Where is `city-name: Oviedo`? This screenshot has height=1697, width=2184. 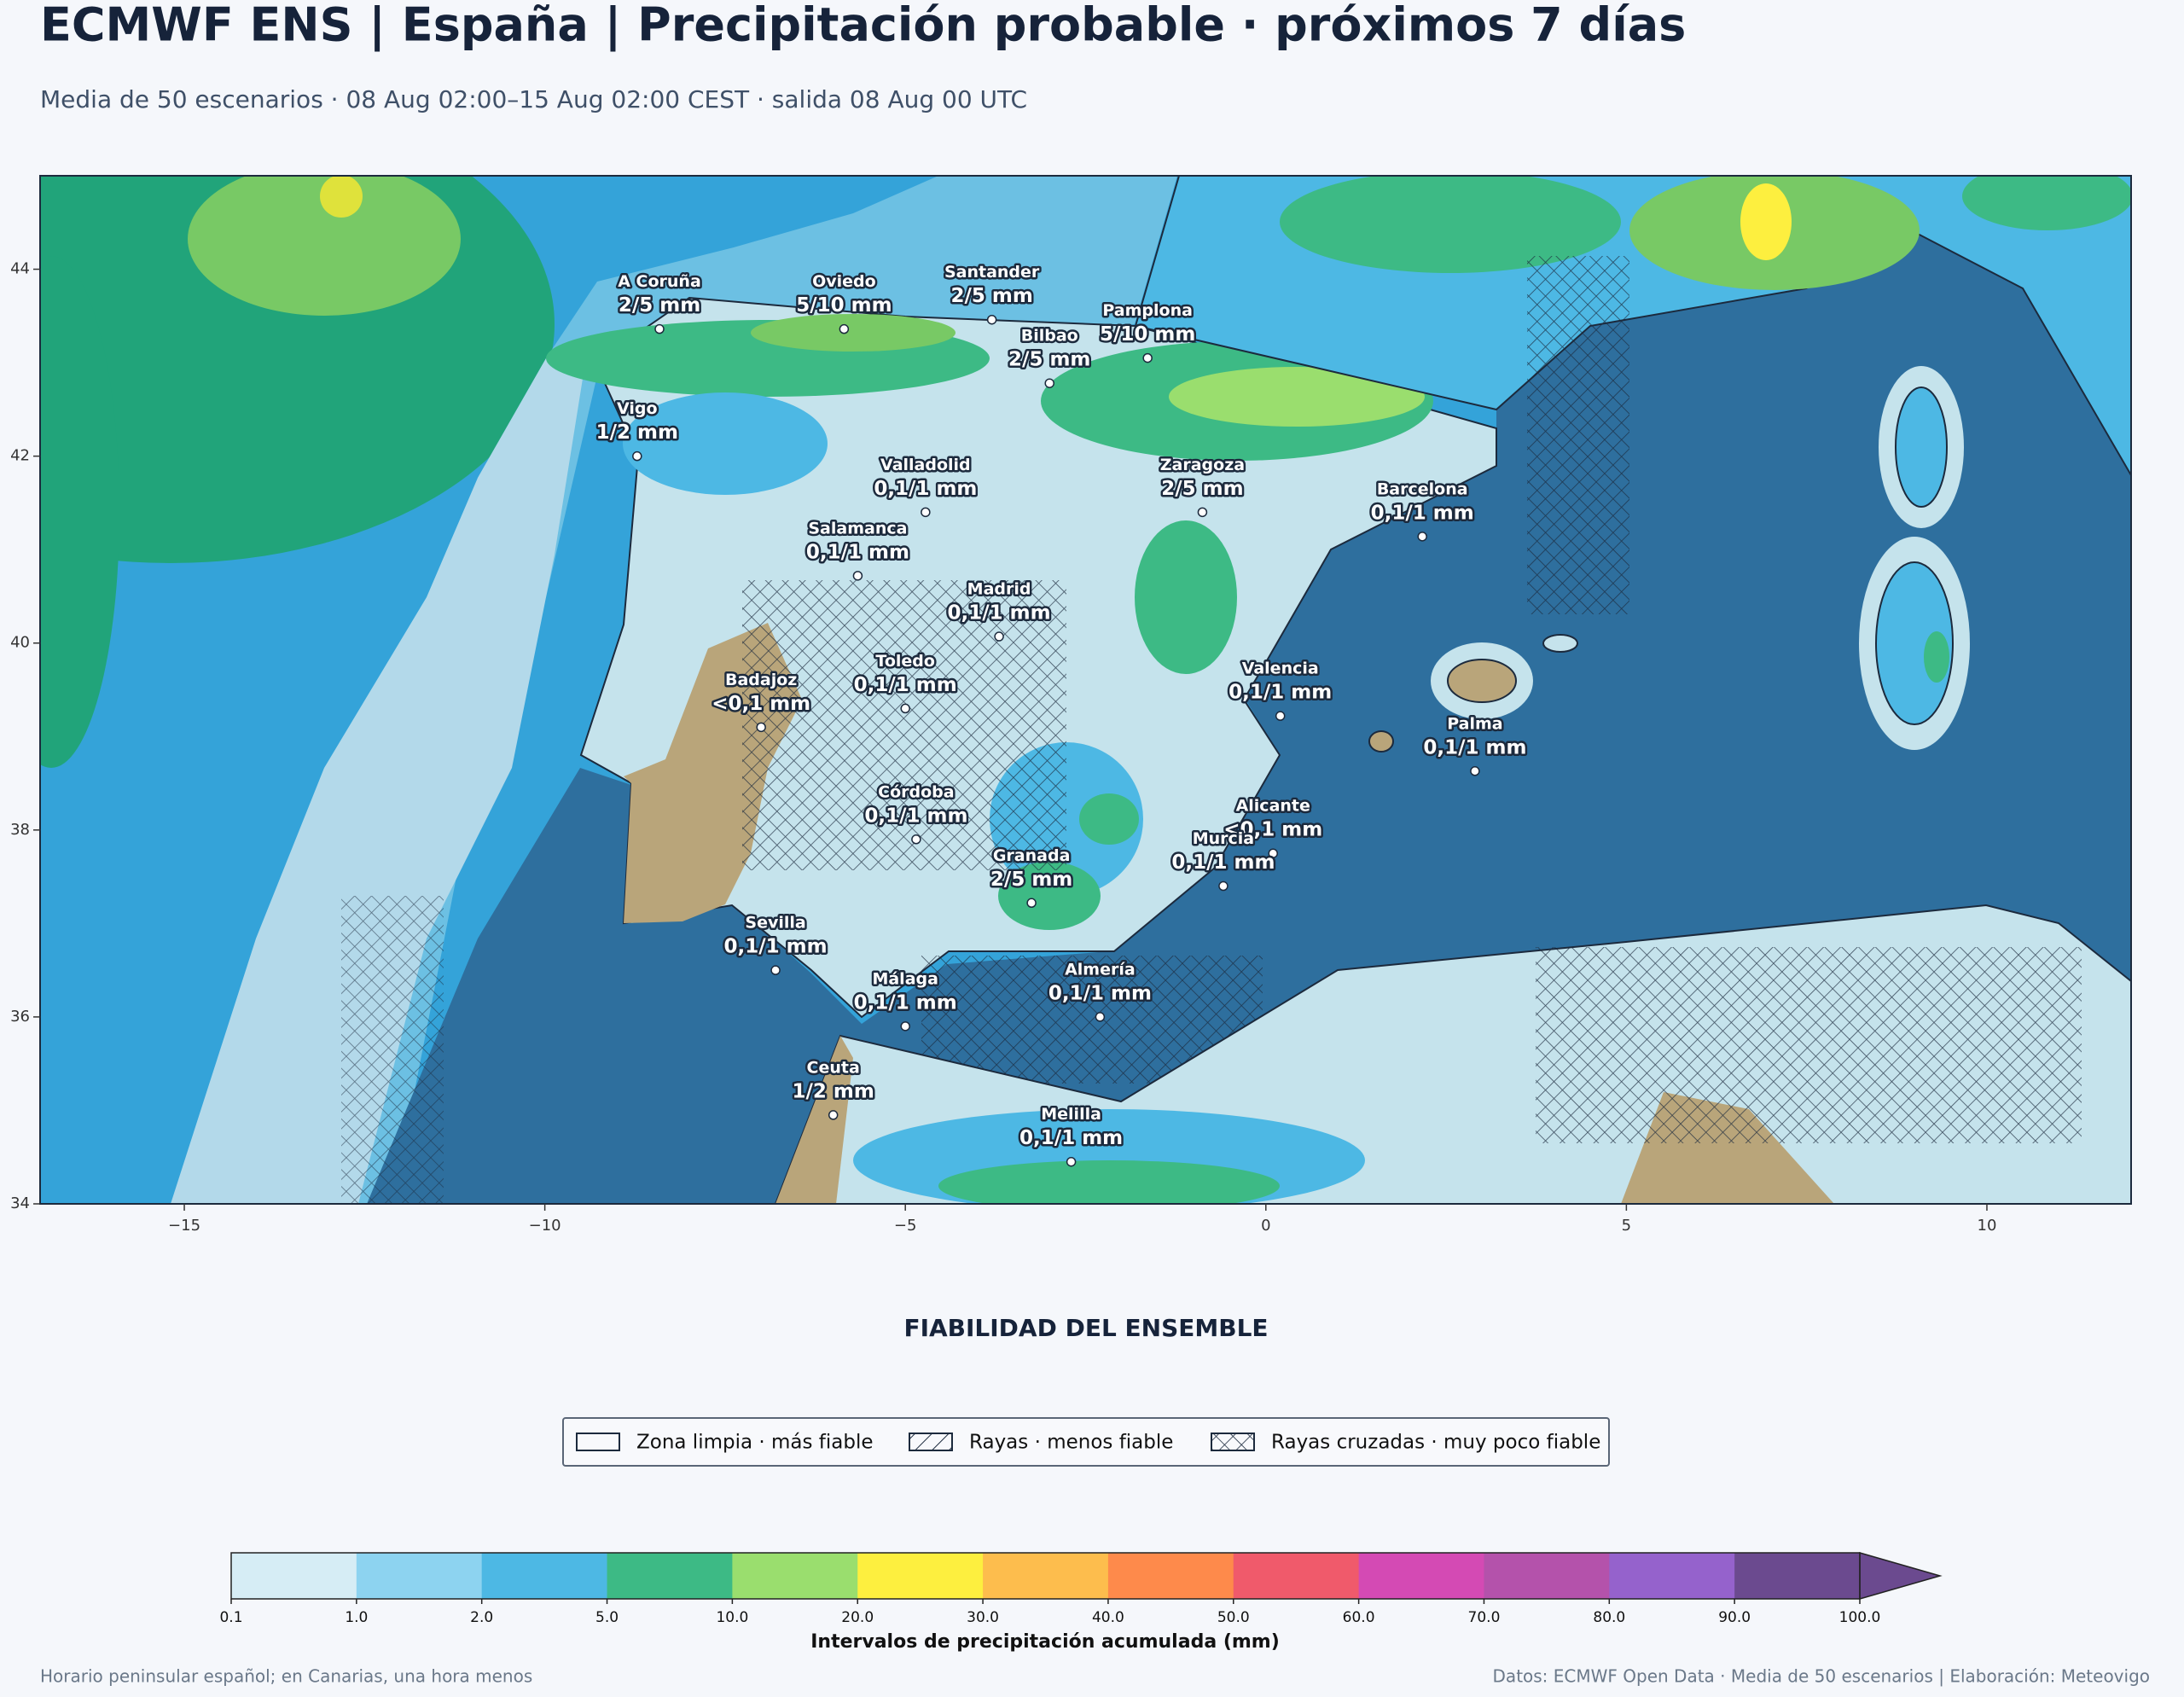
city-name: Oviedo is located at coordinates (844, 281).